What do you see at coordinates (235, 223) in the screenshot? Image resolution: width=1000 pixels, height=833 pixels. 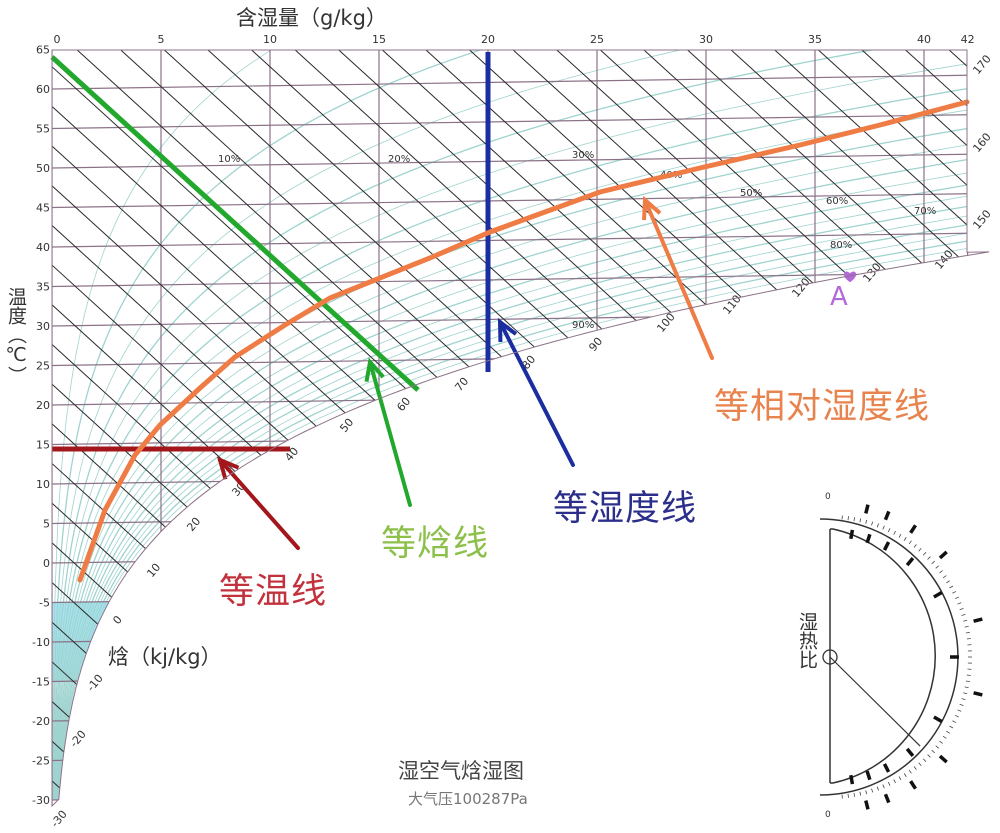 I see `isenthalpic-line` at bounding box center [235, 223].